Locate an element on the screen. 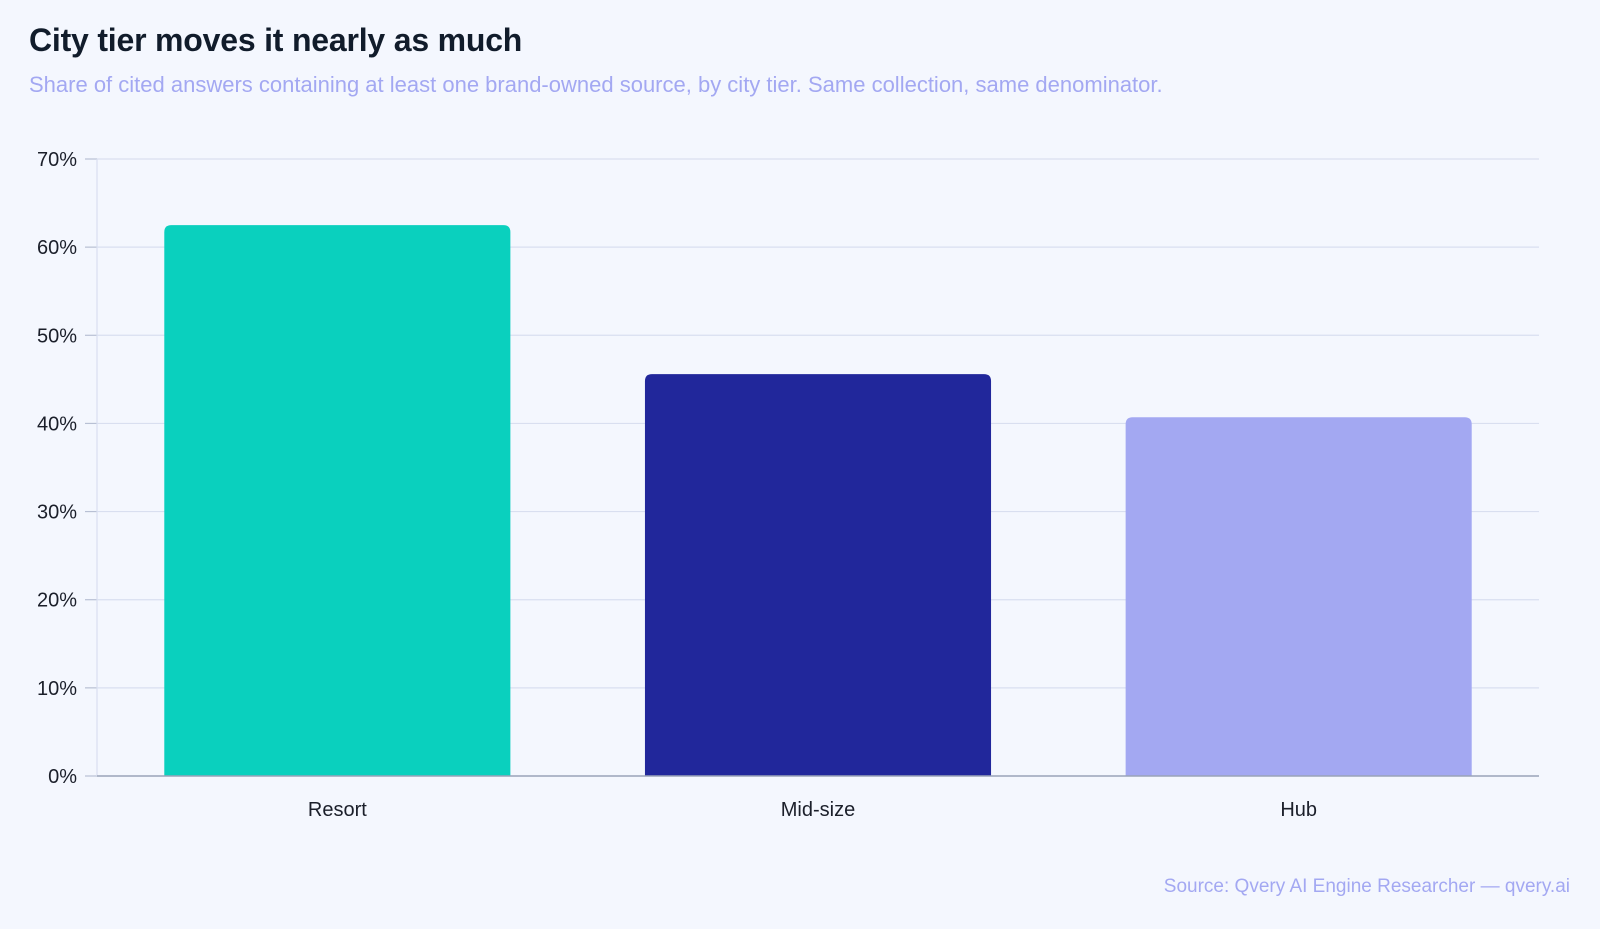  bar-hub is located at coordinates (1298, 596).